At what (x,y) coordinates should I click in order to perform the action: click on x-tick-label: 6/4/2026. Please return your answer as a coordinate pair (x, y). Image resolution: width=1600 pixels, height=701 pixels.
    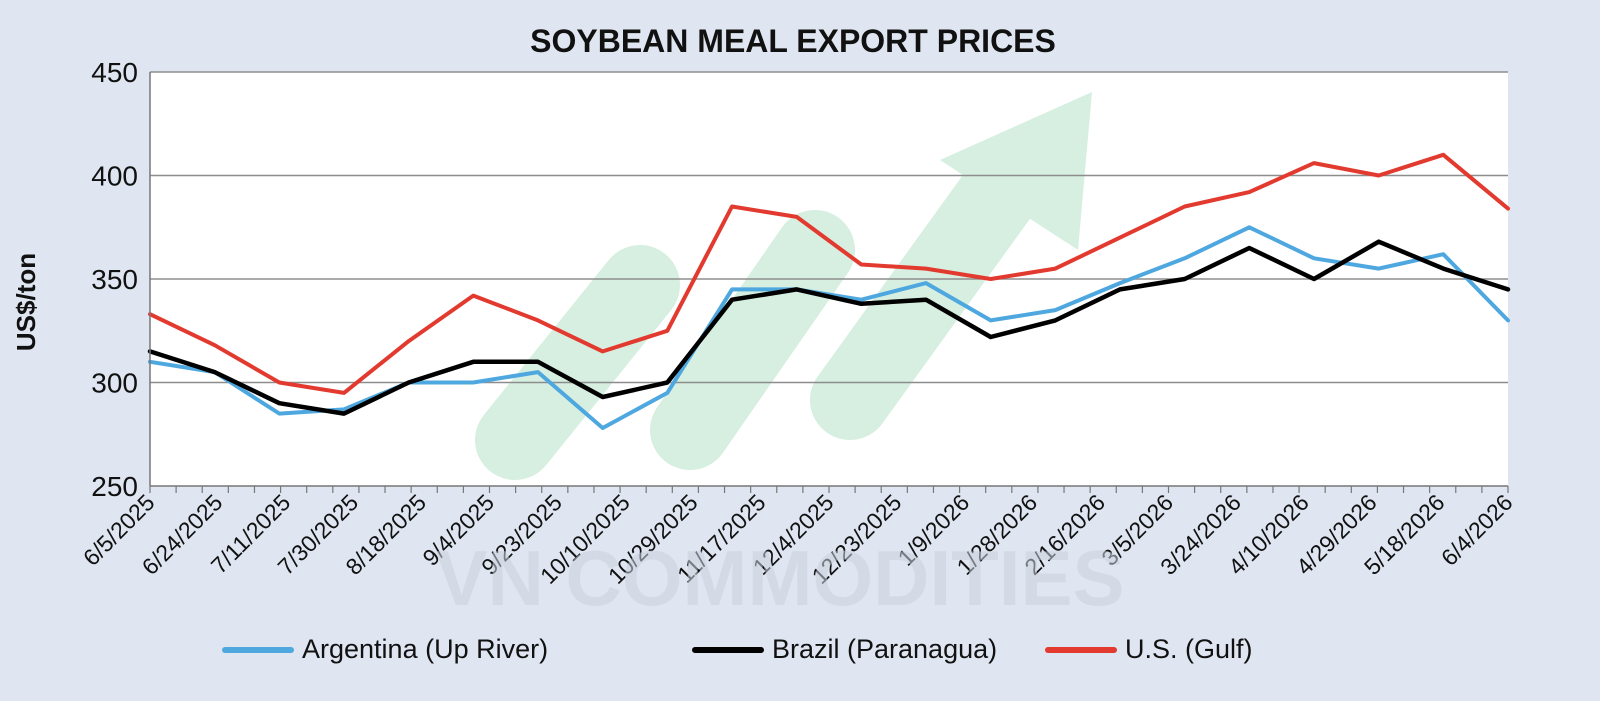
    Looking at the image, I should click on (1477, 530).